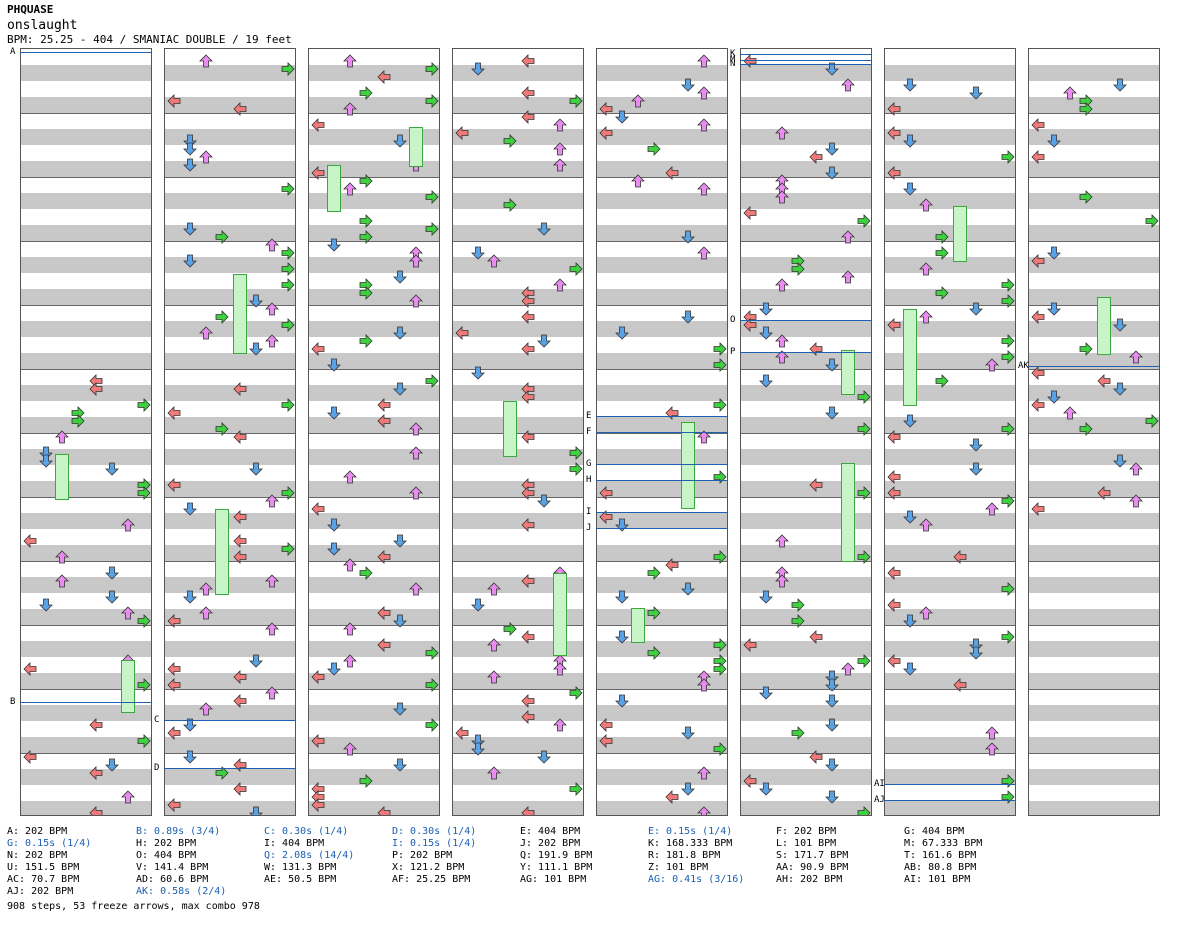  I want to click on legend-entry: AG: 101 BPM, so click(553, 879).